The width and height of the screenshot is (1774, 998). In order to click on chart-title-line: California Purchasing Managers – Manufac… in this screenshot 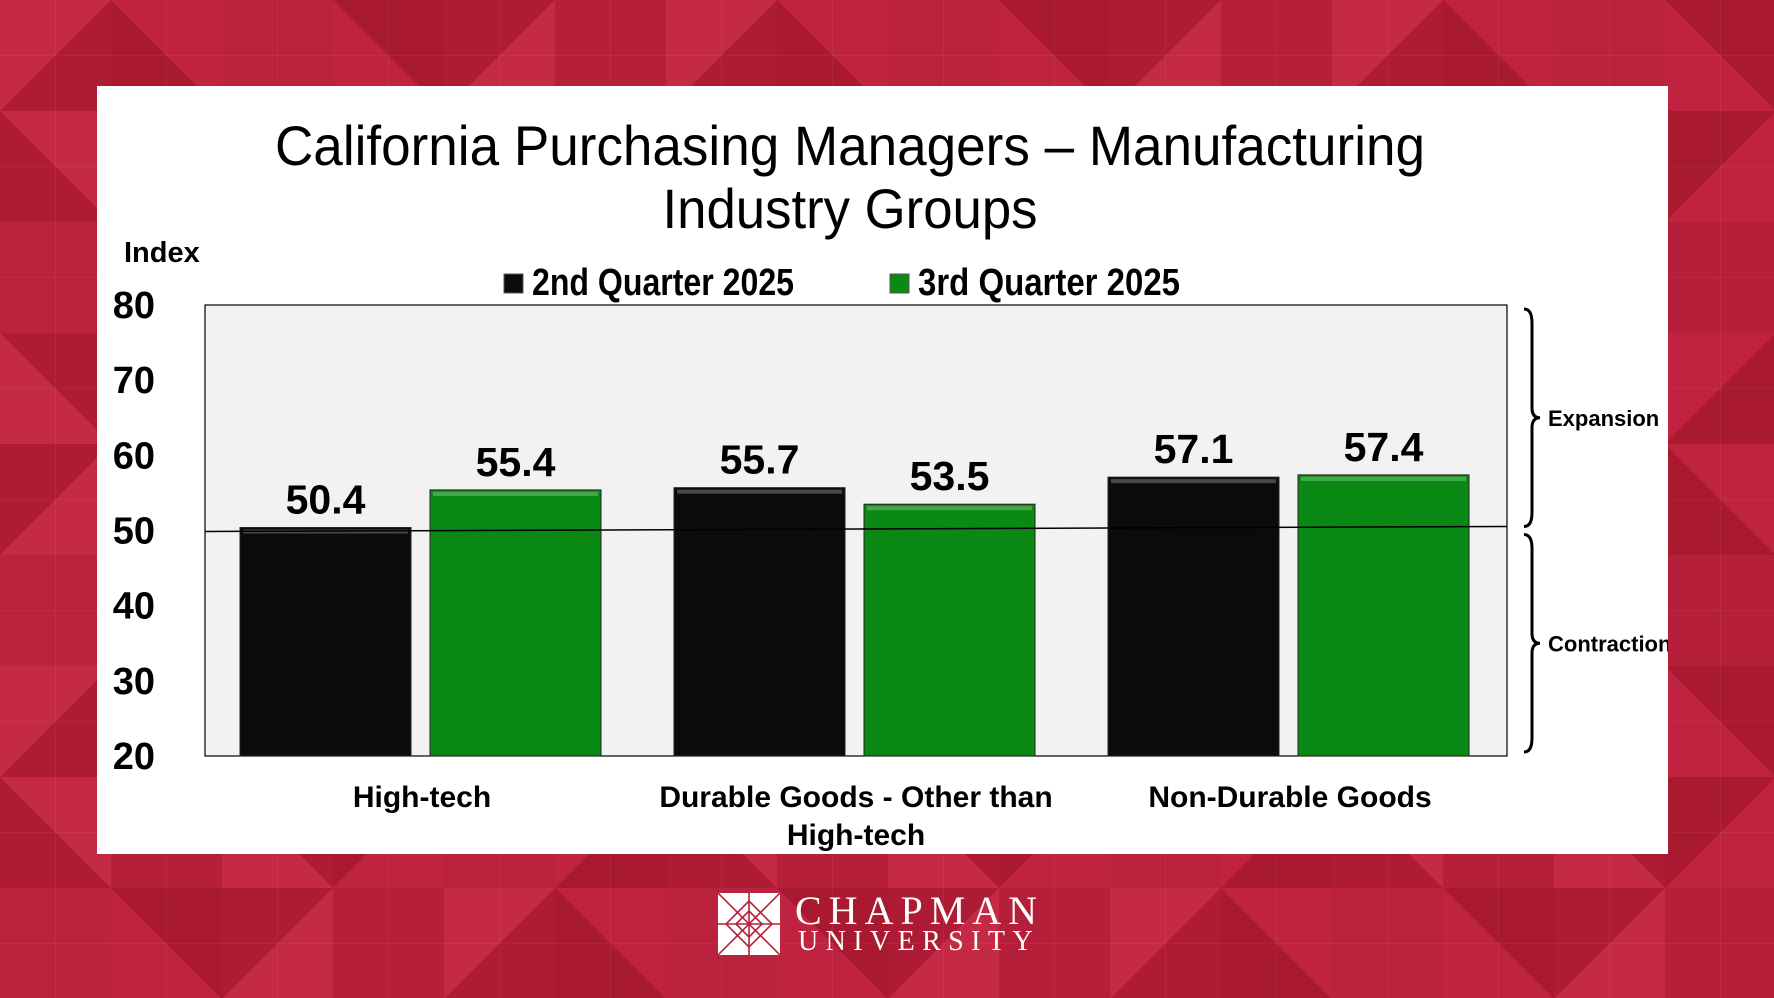, I will do `click(850, 145)`.